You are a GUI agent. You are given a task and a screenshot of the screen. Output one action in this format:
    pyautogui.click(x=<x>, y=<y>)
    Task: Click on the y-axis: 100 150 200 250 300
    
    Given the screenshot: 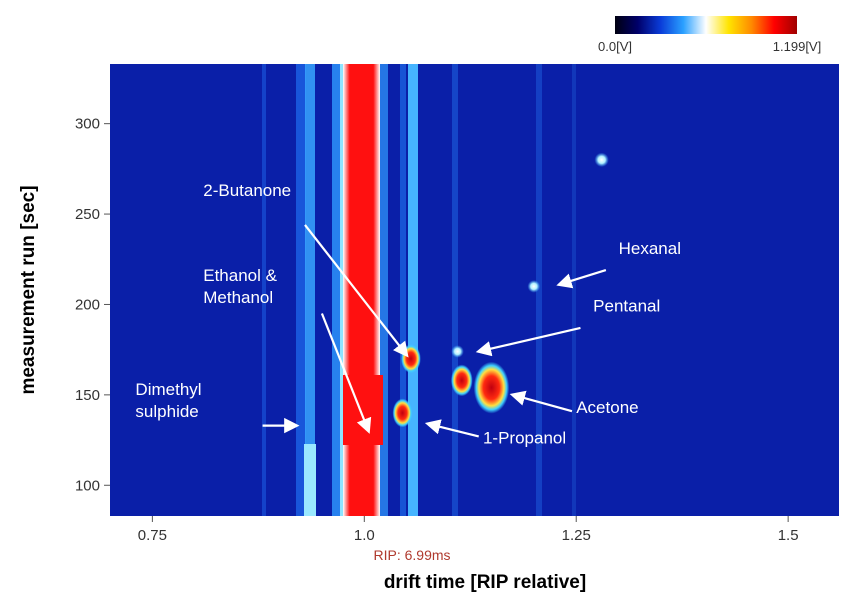 What is the action you would take?
    pyautogui.click(x=92, y=305)
    